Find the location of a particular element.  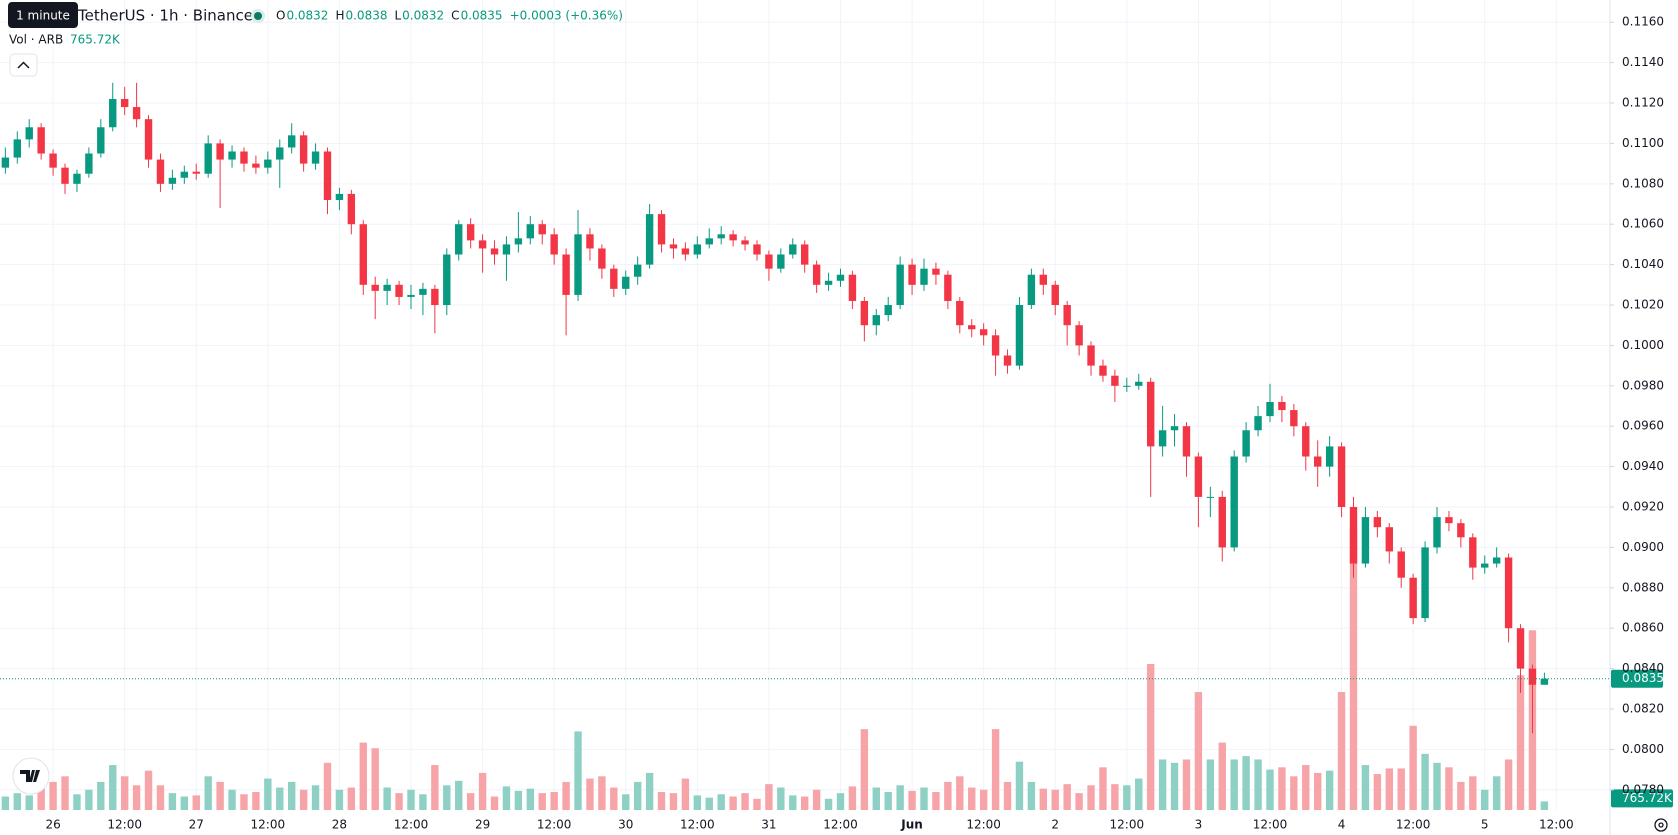

ohlc-label: L is located at coordinates (397, 16).